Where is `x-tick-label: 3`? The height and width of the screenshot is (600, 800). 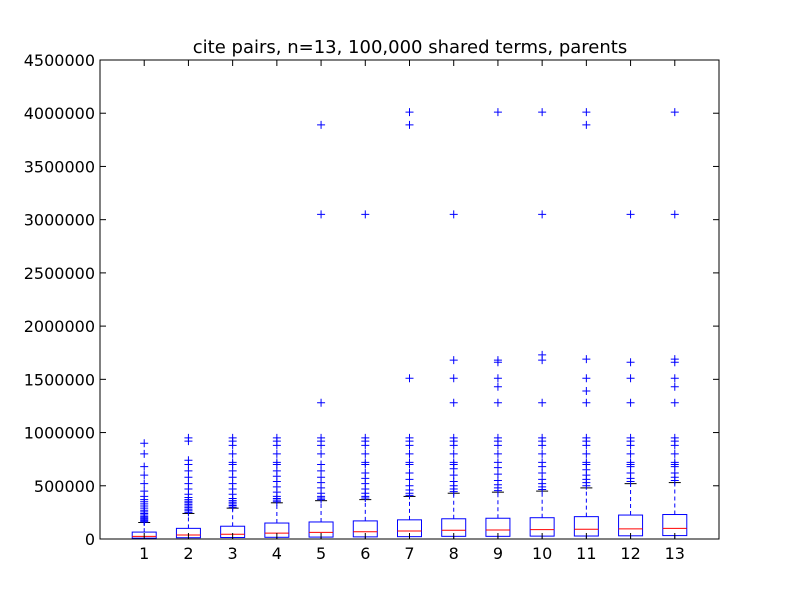
x-tick-label: 3 is located at coordinates (233, 553).